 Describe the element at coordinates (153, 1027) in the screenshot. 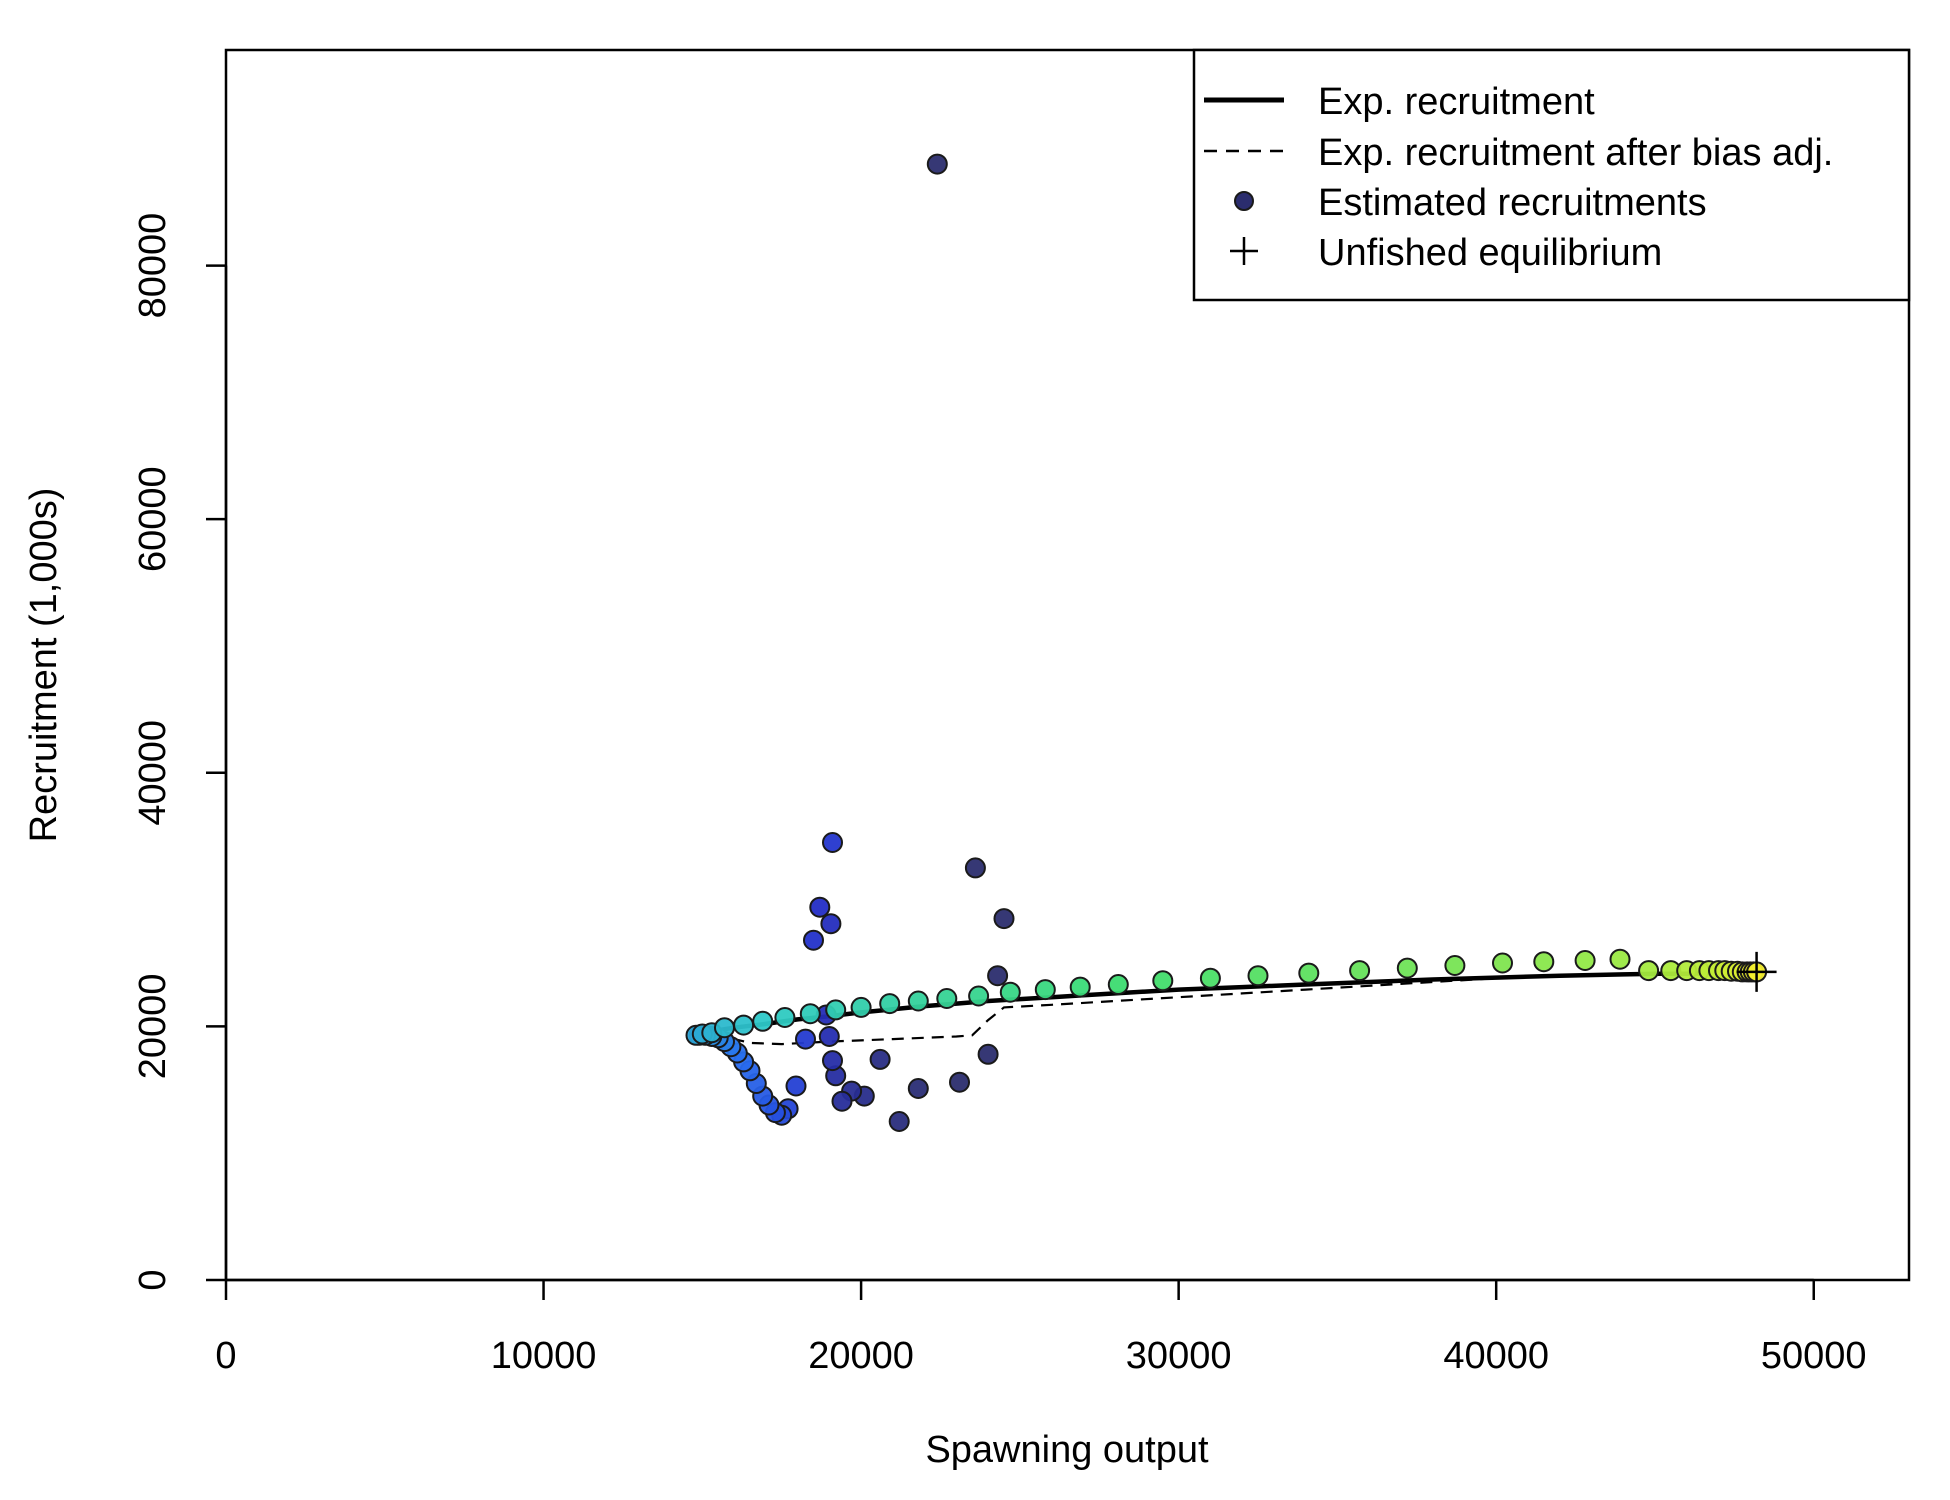

I see `y-tick-label: 20000` at that location.